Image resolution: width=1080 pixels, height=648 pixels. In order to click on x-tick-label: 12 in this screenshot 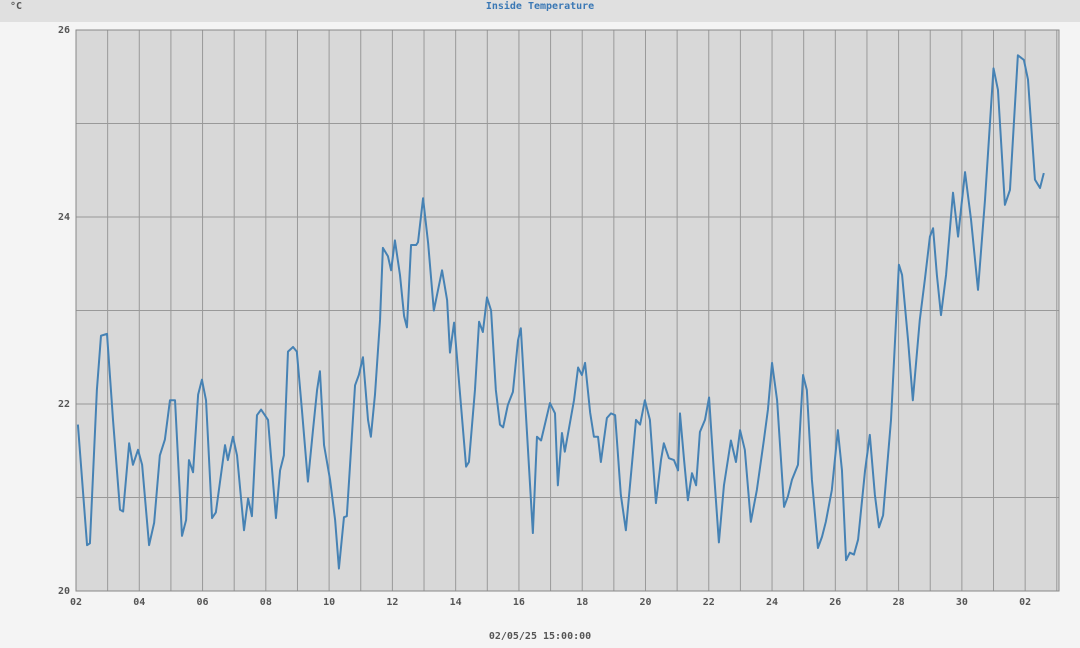, I will do `click(392, 602)`.